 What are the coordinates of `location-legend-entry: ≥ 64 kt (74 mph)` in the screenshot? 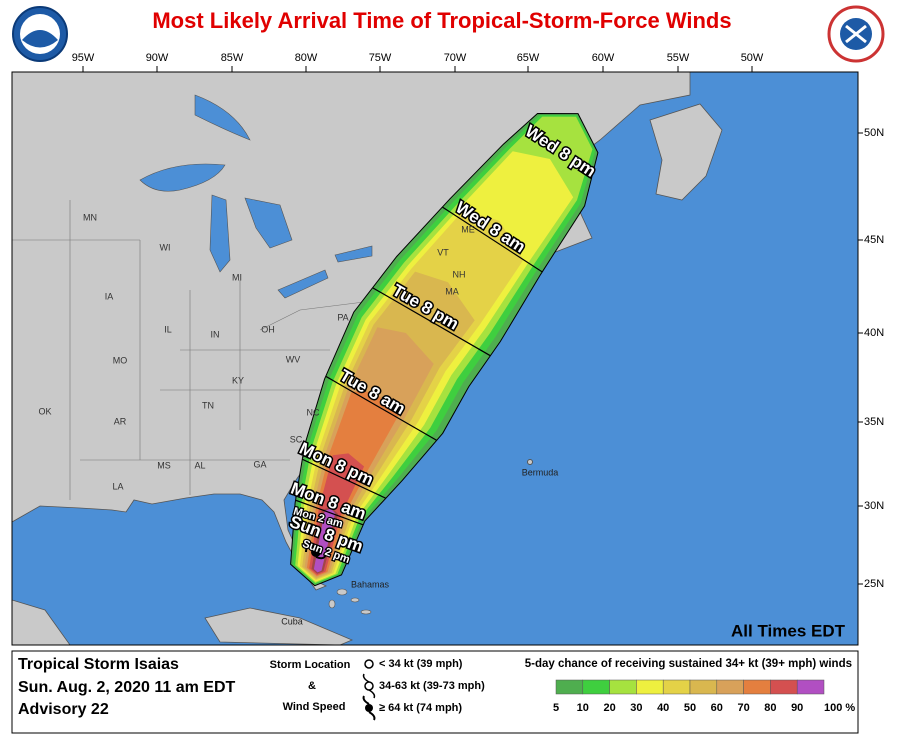 It's located at (420, 708).